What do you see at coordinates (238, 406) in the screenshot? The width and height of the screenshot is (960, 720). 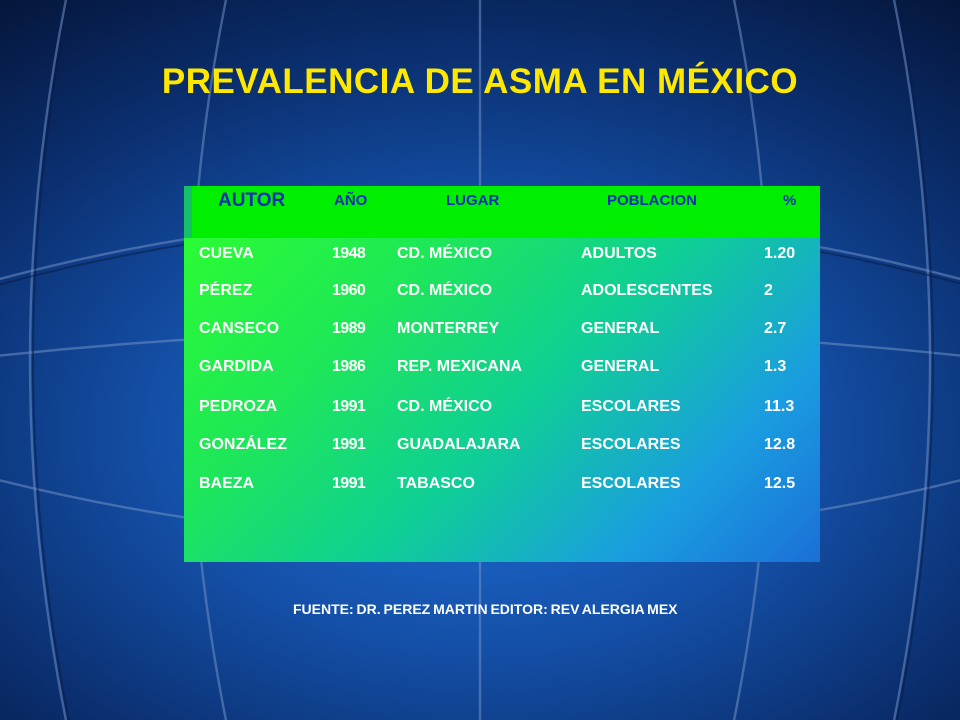 I see `table-cell-autor: PEDROZA` at bounding box center [238, 406].